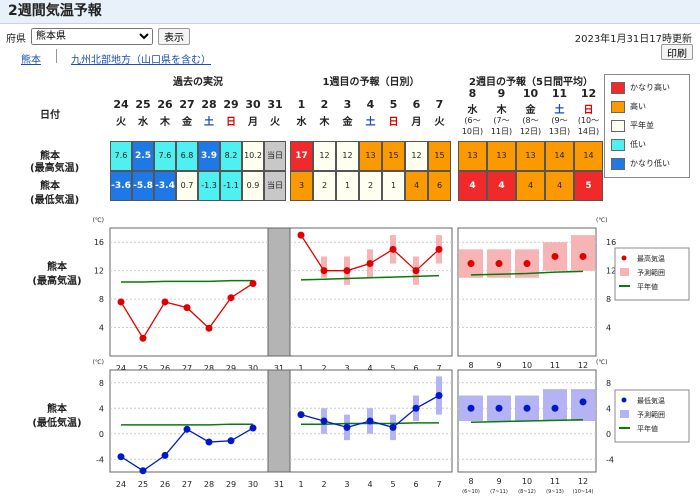  I want to click on date-range: 11日), so click(501, 131).